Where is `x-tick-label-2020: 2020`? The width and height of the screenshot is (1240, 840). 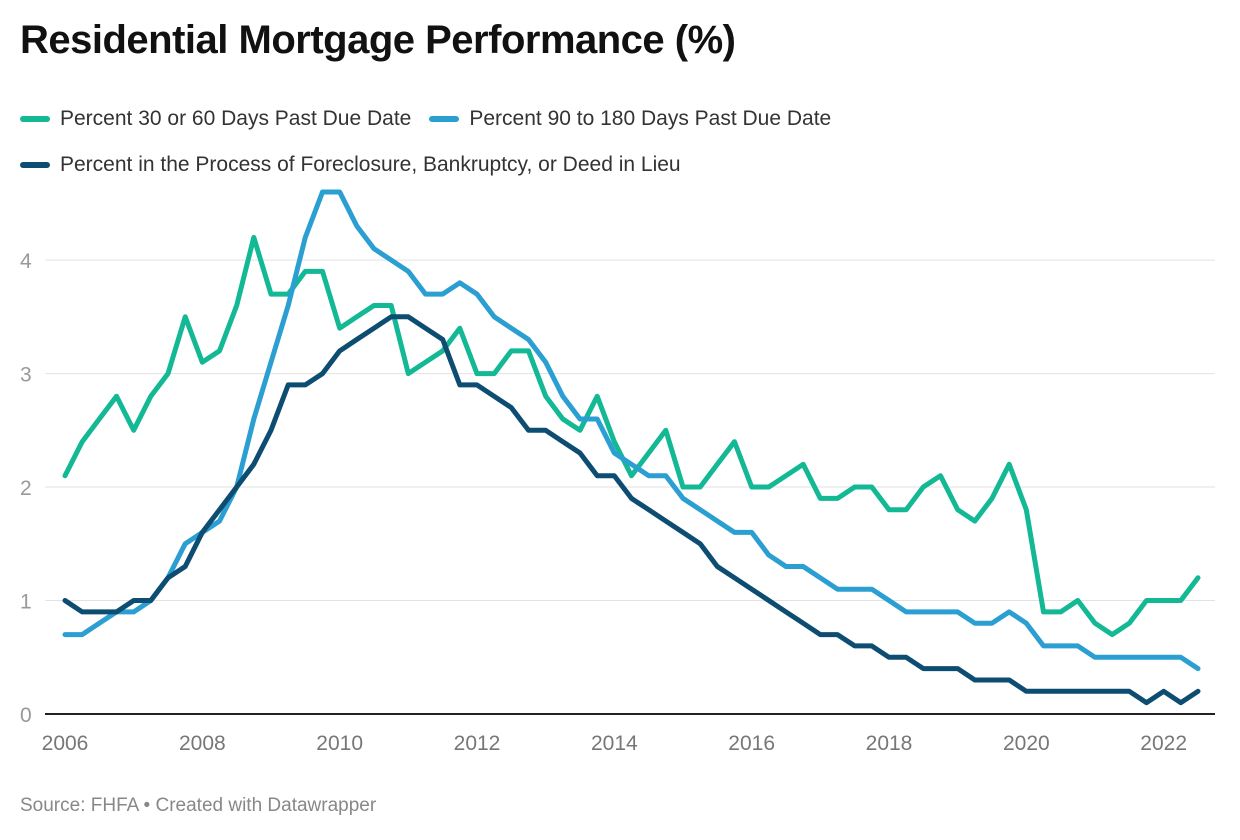 x-tick-label-2020: 2020 is located at coordinates (1026, 743).